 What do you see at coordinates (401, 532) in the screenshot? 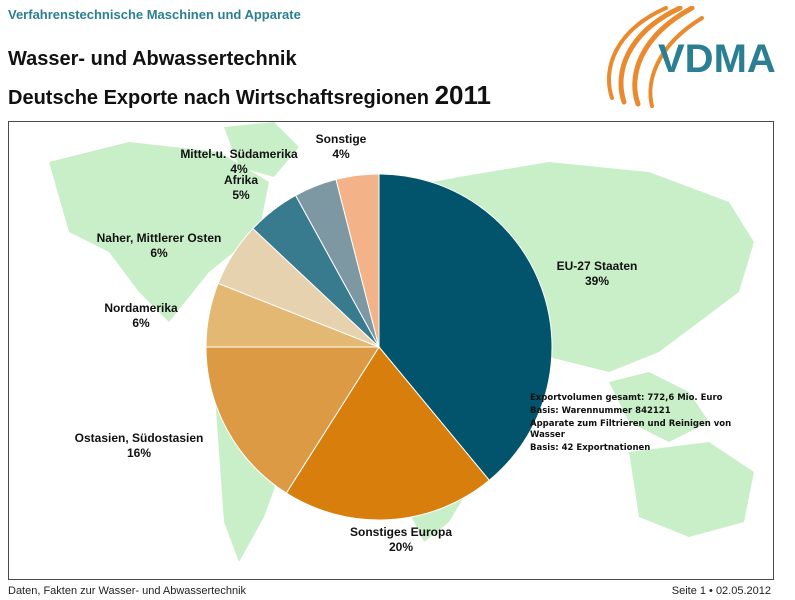
I see `slice-label-2: Sonstiges Europa` at bounding box center [401, 532].